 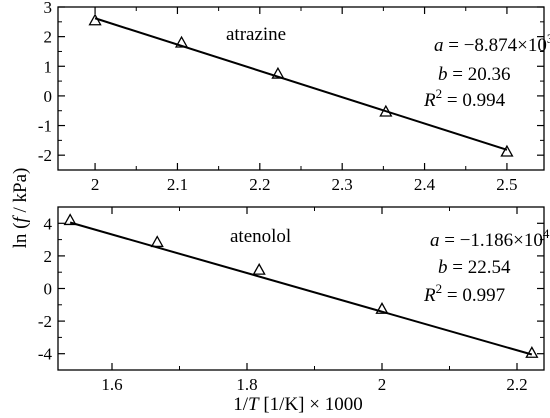 I want to click on y-axis-label: ln (f / kPa), so click(x=20, y=208).